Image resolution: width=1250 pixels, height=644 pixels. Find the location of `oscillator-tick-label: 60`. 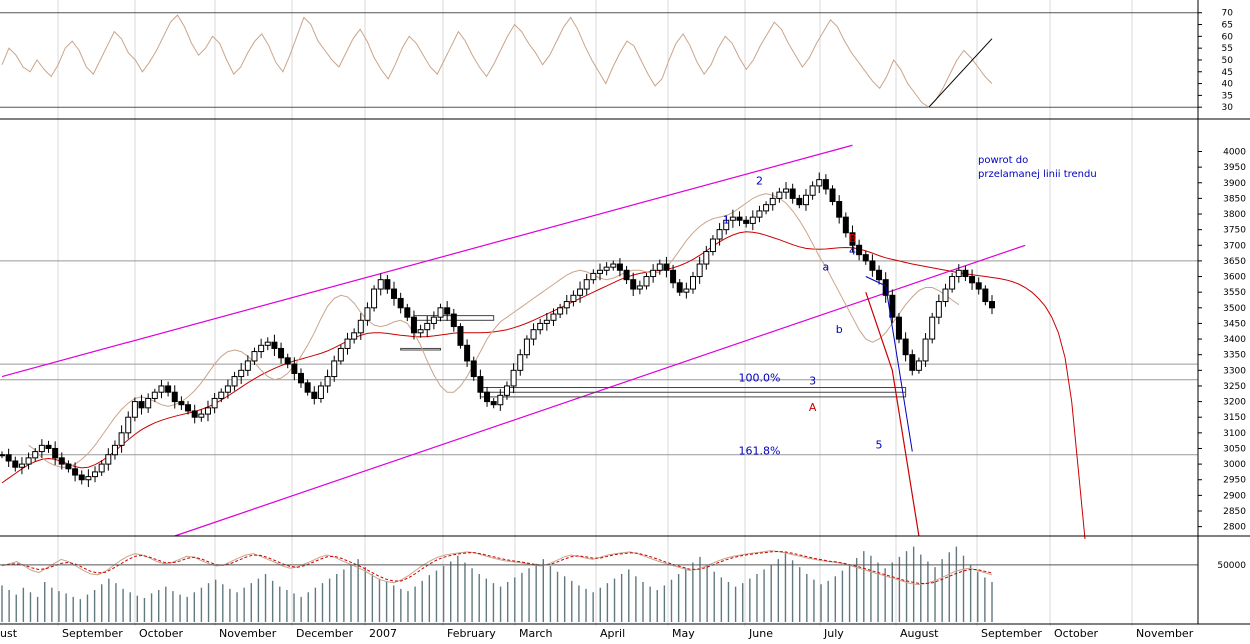

oscillator-tick-label: 60 is located at coordinates (1228, 37).